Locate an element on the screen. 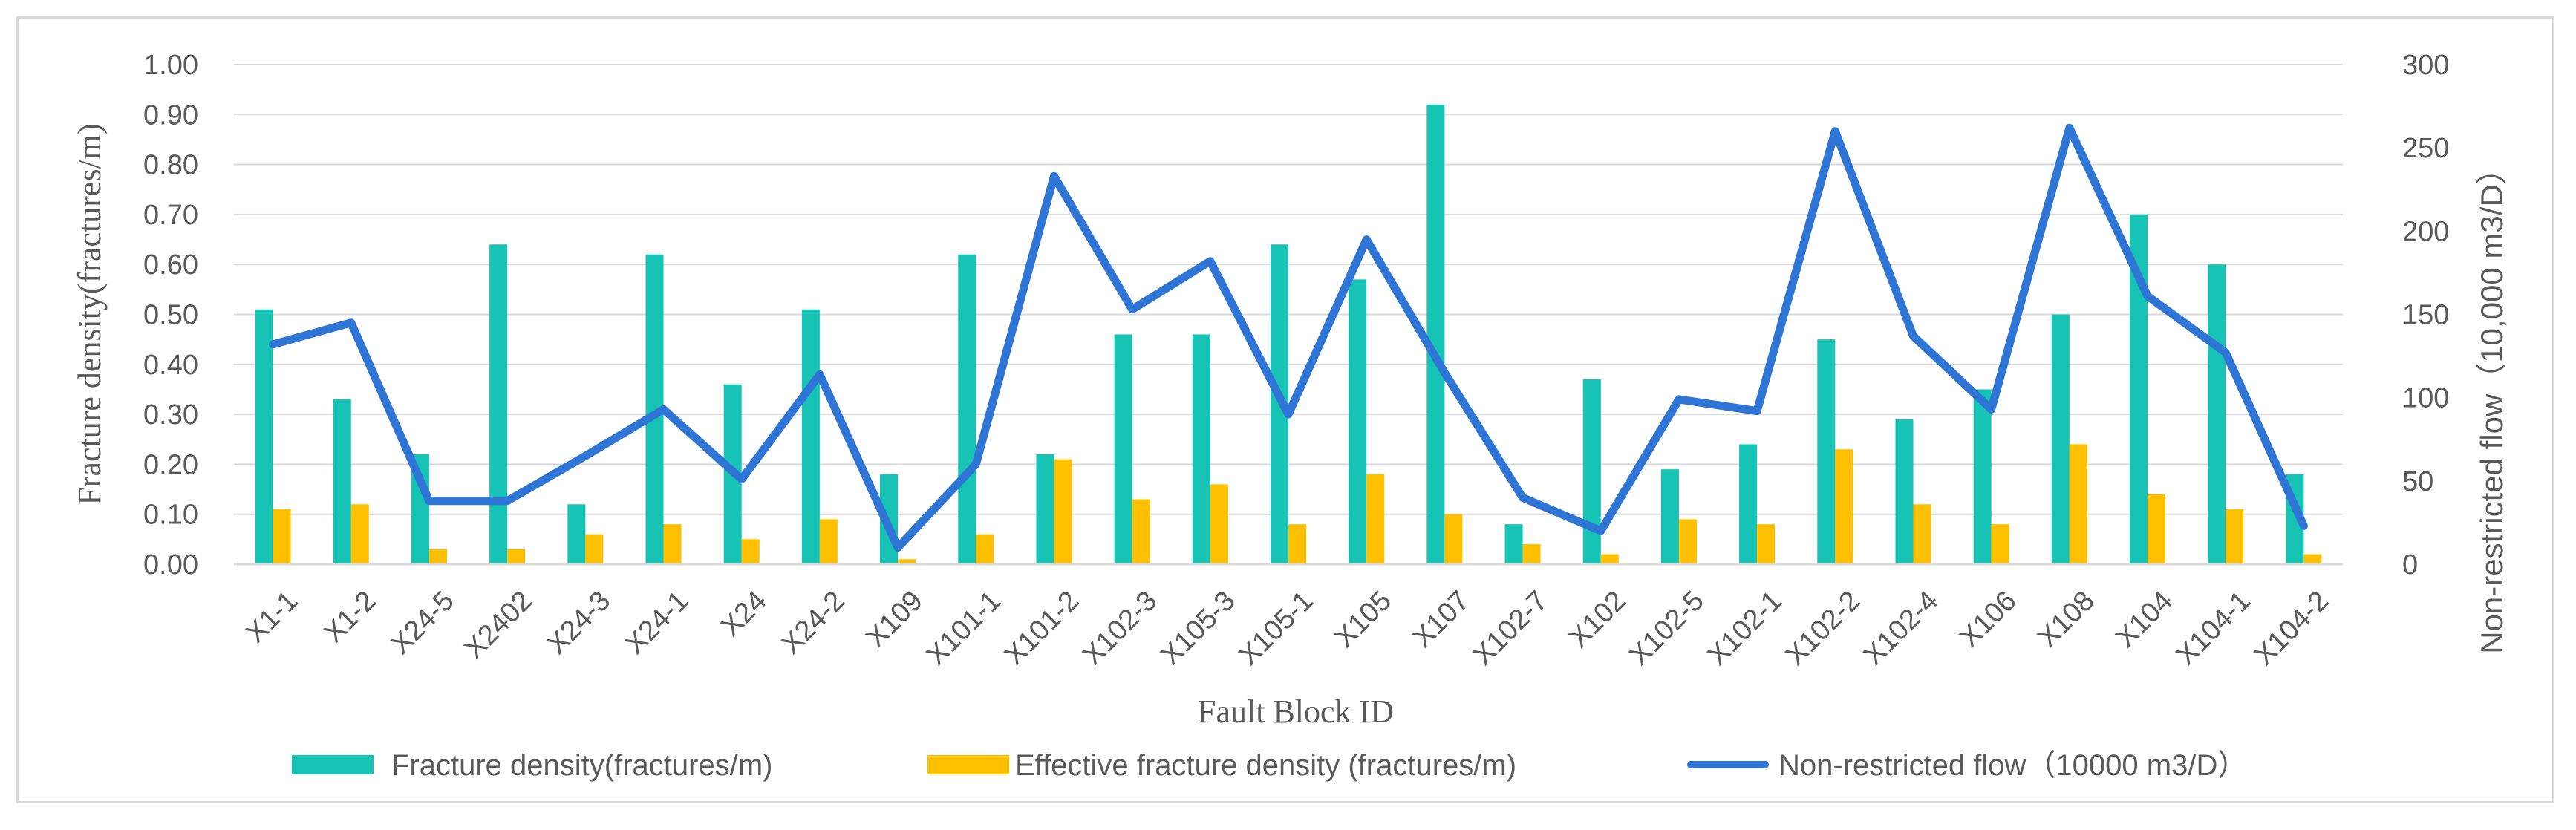  right-axis-ticks: 0 50 100 150 200 250 300 is located at coordinates (2425, 315).